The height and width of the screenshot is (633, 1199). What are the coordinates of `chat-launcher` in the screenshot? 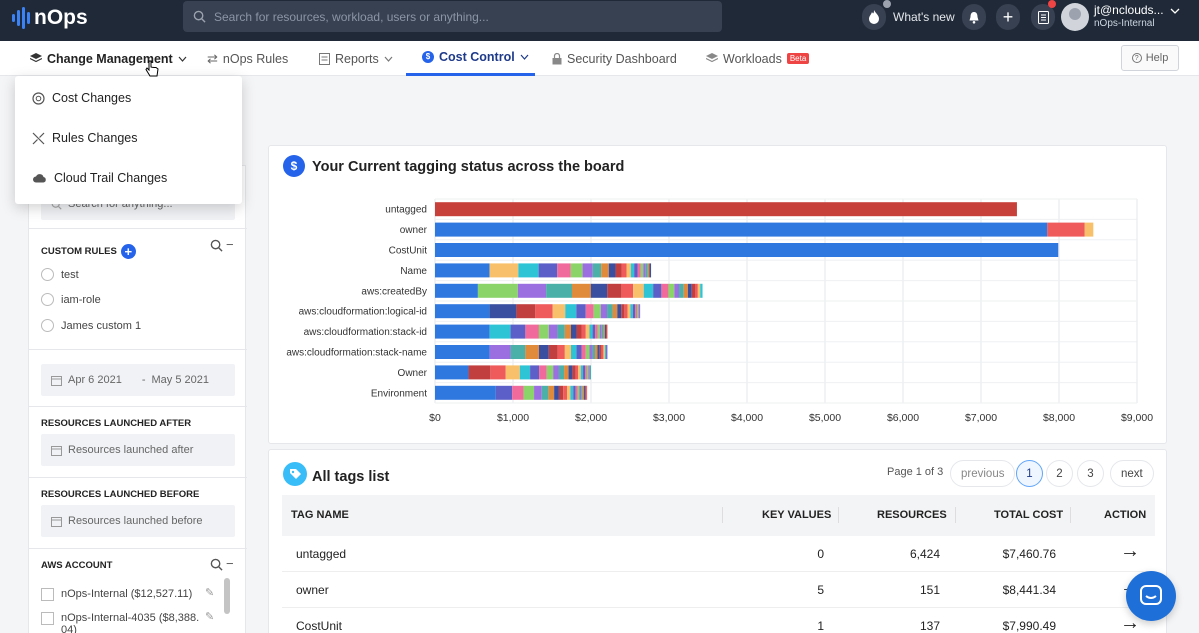 It's located at (1151, 596).